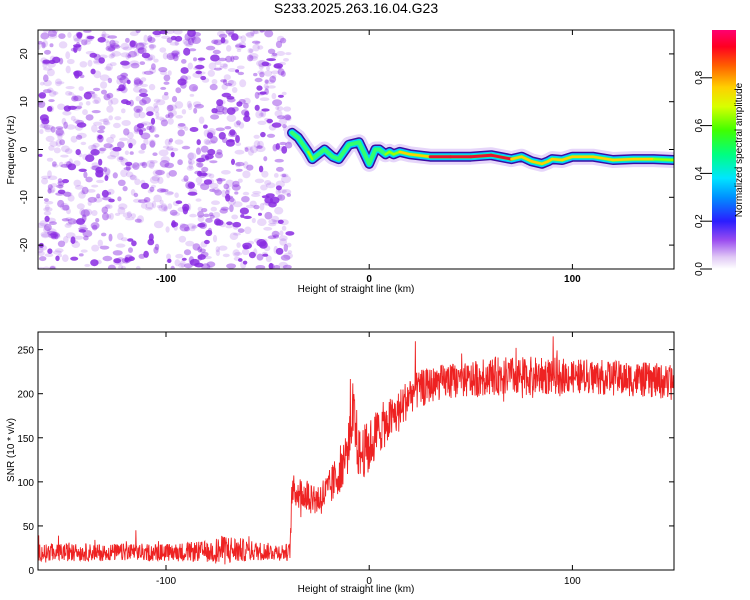 Image resolution: width=750 pixels, height=600 pixels. Describe the element at coordinates (25, 351) in the screenshot. I see `snr-y-tick-label: 250` at that location.